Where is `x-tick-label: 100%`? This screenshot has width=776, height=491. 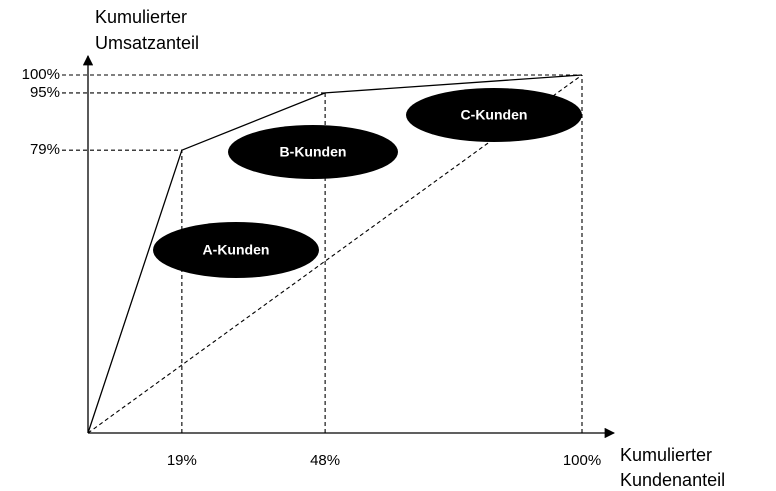
x-tick-label: 100% is located at coordinates (582, 460).